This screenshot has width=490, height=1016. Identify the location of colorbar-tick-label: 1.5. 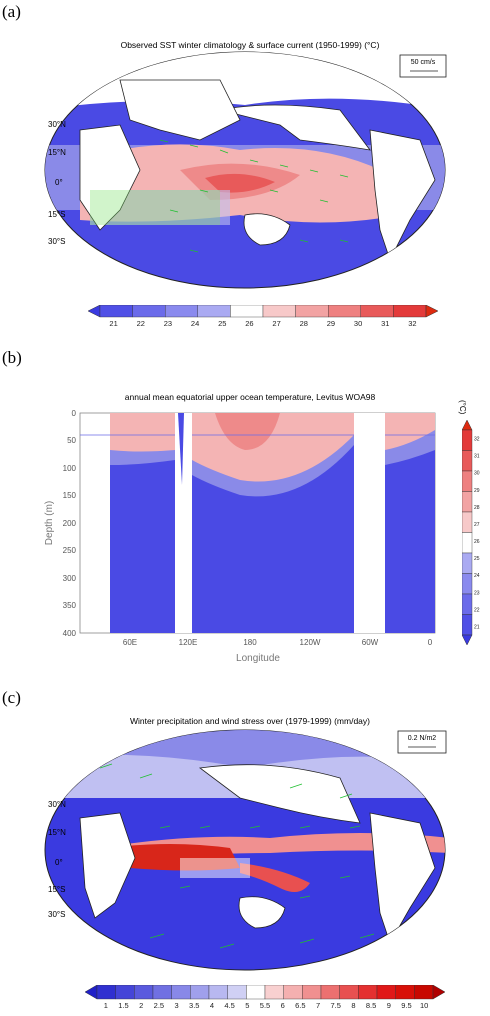
(123, 1005).